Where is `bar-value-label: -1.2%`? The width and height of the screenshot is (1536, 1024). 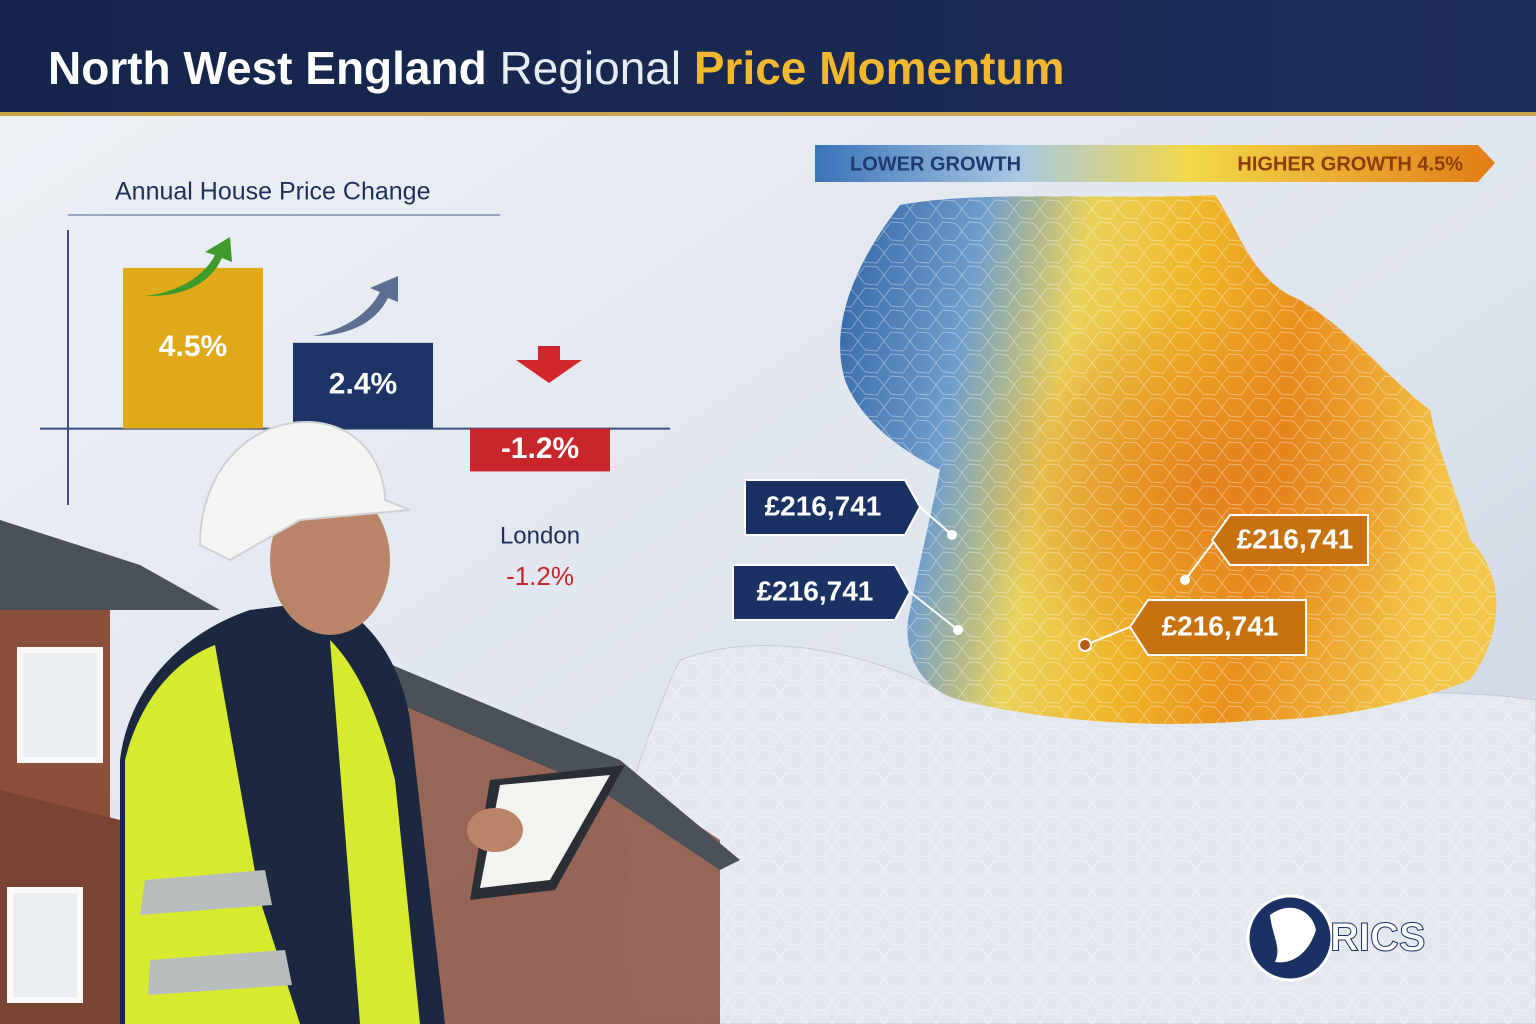
bar-value-label: -1.2% is located at coordinates (540, 448).